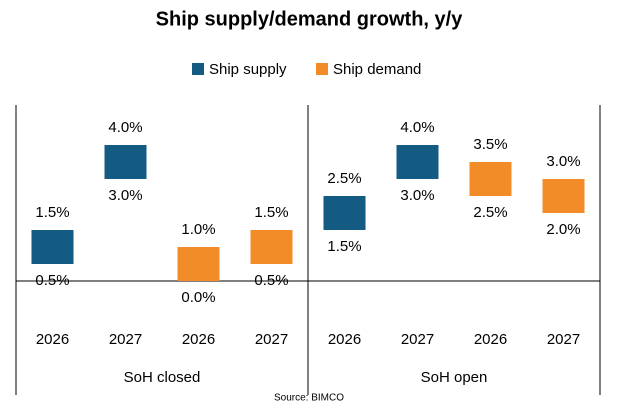 This screenshot has height=407, width=618. Describe the element at coordinates (310, 19) in the screenshot. I see `chart-title: Ship supply/demand growth, y/y` at that location.